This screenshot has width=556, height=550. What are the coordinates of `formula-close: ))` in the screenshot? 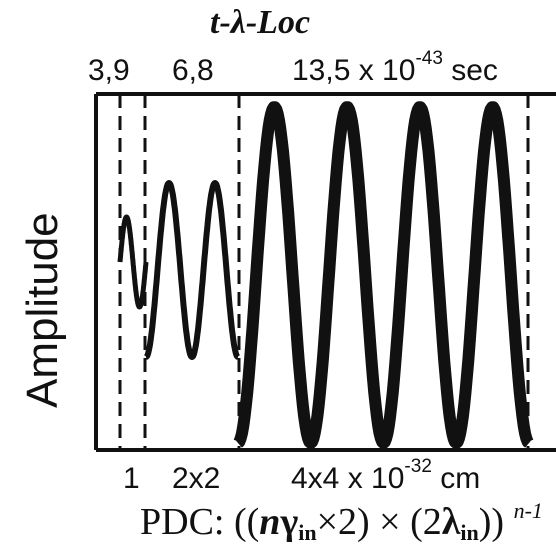 It's located at (491, 522).